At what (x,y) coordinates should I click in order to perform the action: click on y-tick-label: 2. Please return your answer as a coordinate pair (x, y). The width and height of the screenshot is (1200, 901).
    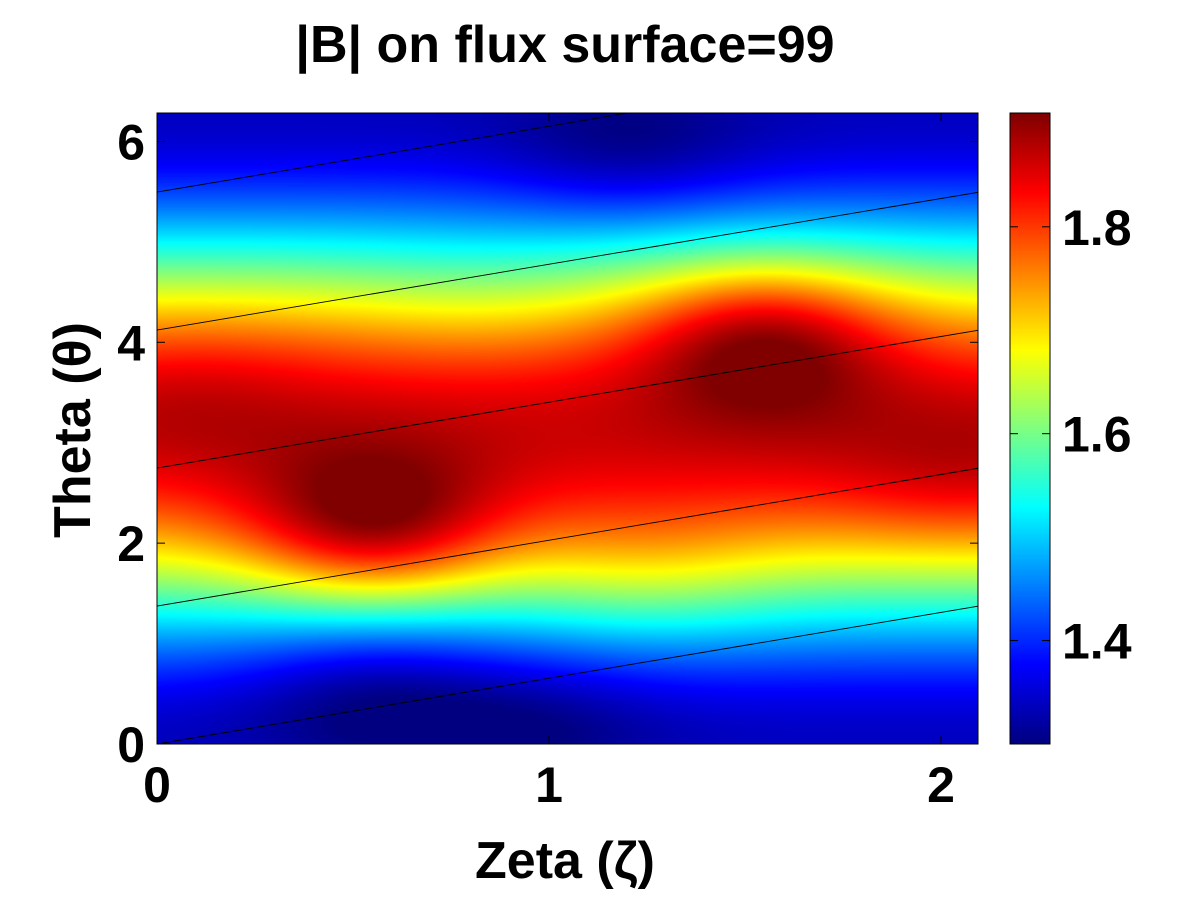
    Looking at the image, I should click on (131, 544).